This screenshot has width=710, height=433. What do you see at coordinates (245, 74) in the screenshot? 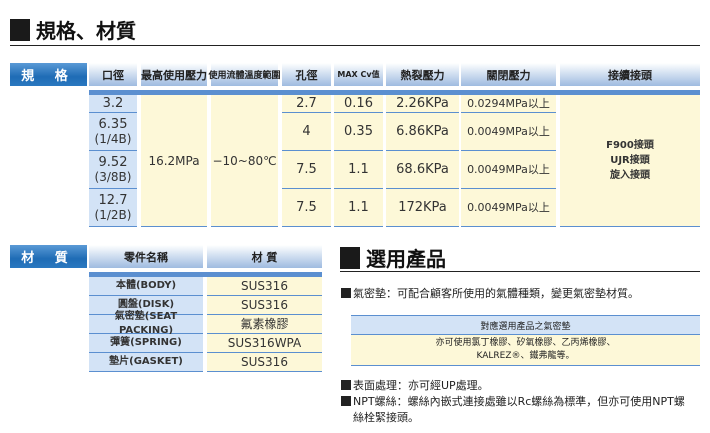
I see `spec-header-2: 使用流體溫度範圍` at bounding box center [245, 74].